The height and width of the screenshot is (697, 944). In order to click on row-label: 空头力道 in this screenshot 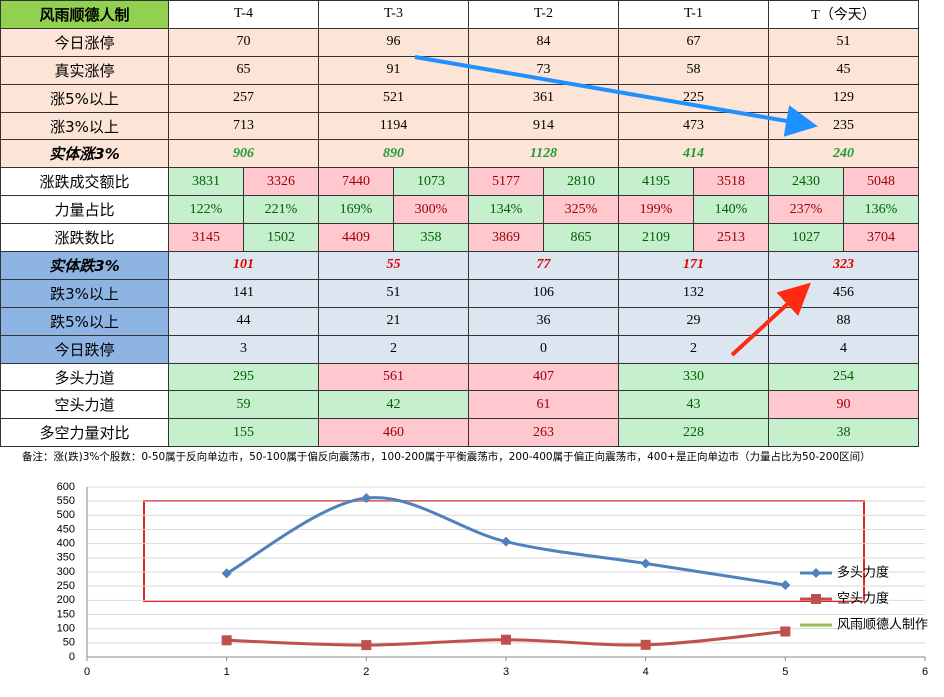, I will do `click(84, 405)`.